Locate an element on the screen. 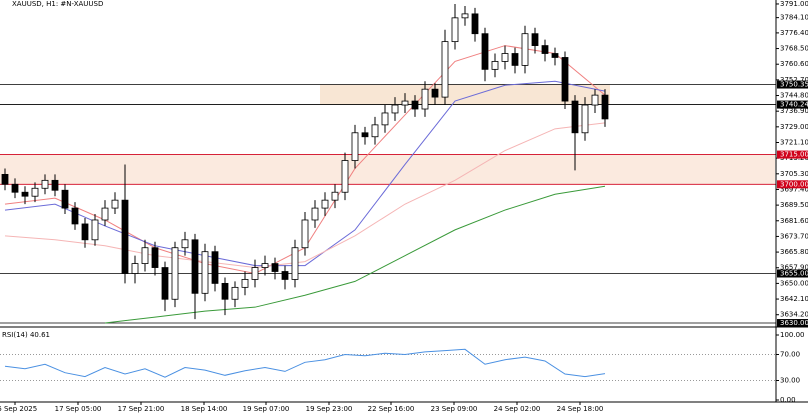 This screenshot has width=808, height=413. x-tick-label: 19 Sep 23:00 is located at coordinates (329, 409).